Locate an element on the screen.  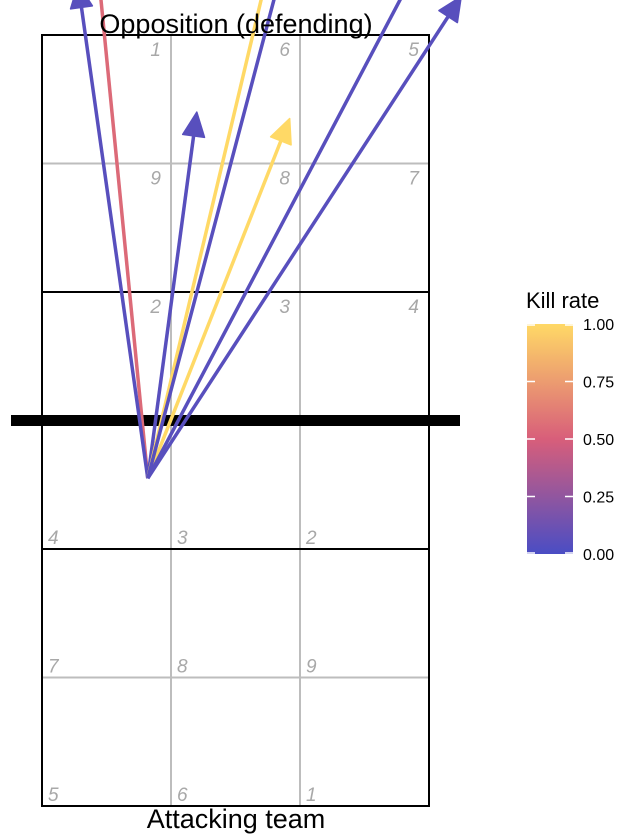
attacking-zone-number: 9 is located at coordinates (311, 667).